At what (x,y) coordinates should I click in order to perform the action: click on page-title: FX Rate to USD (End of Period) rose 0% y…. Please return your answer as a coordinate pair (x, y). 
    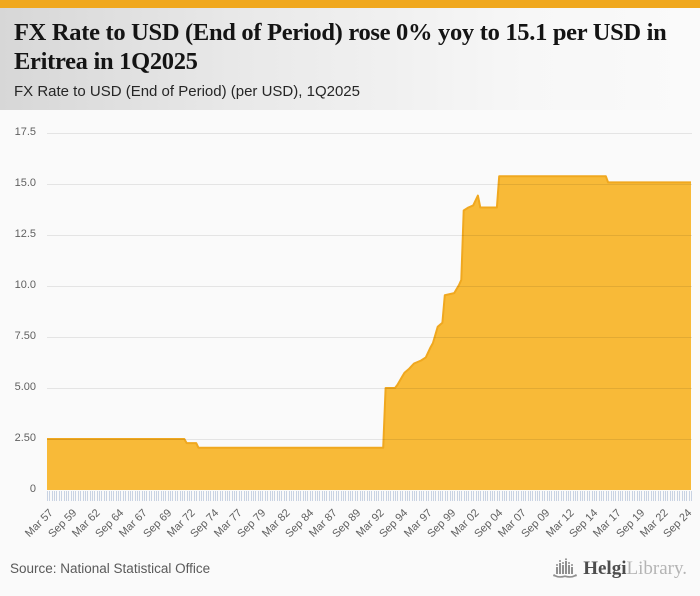
    Looking at the image, I should click on (340, 47).